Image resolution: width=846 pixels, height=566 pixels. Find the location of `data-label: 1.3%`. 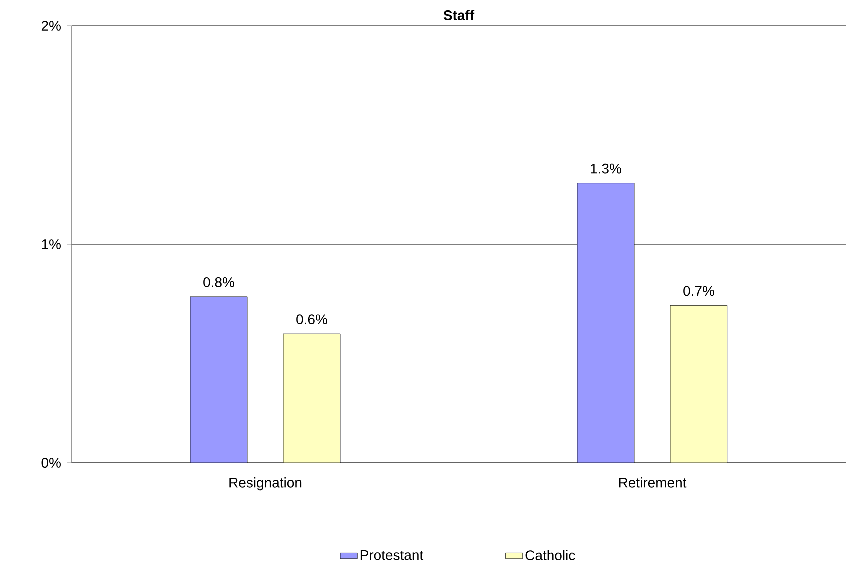

data-label: 1.3% is located at coordinates (606, 169).